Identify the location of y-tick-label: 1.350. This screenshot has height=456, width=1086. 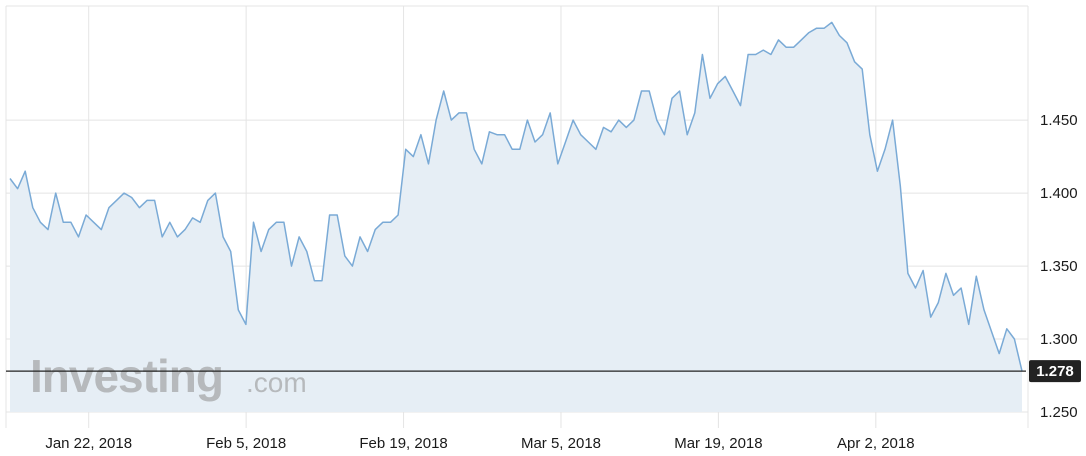
(1059, 266).